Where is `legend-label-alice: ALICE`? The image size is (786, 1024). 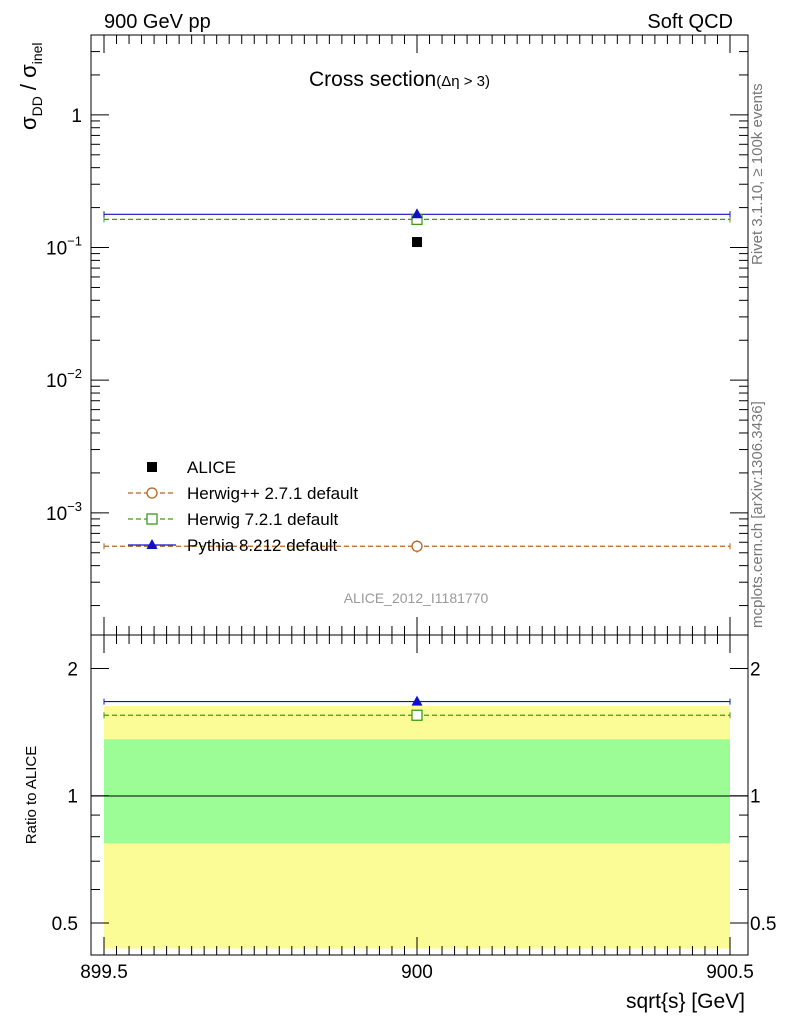 legend-label-alice: ALICE is located at coordinates (211, 467).